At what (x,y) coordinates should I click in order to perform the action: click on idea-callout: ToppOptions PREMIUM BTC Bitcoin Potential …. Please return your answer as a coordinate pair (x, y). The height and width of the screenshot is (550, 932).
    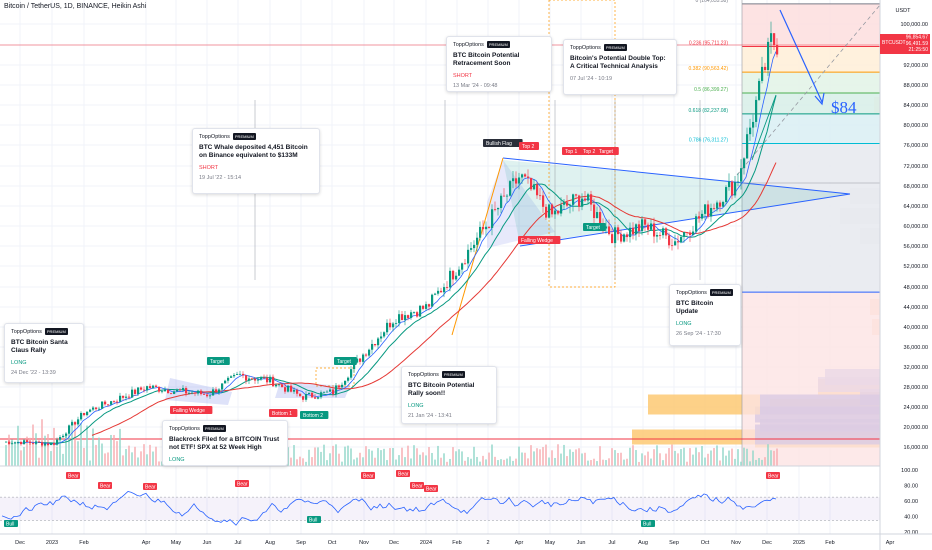
    Looking at the image, I should click on (499, 64).